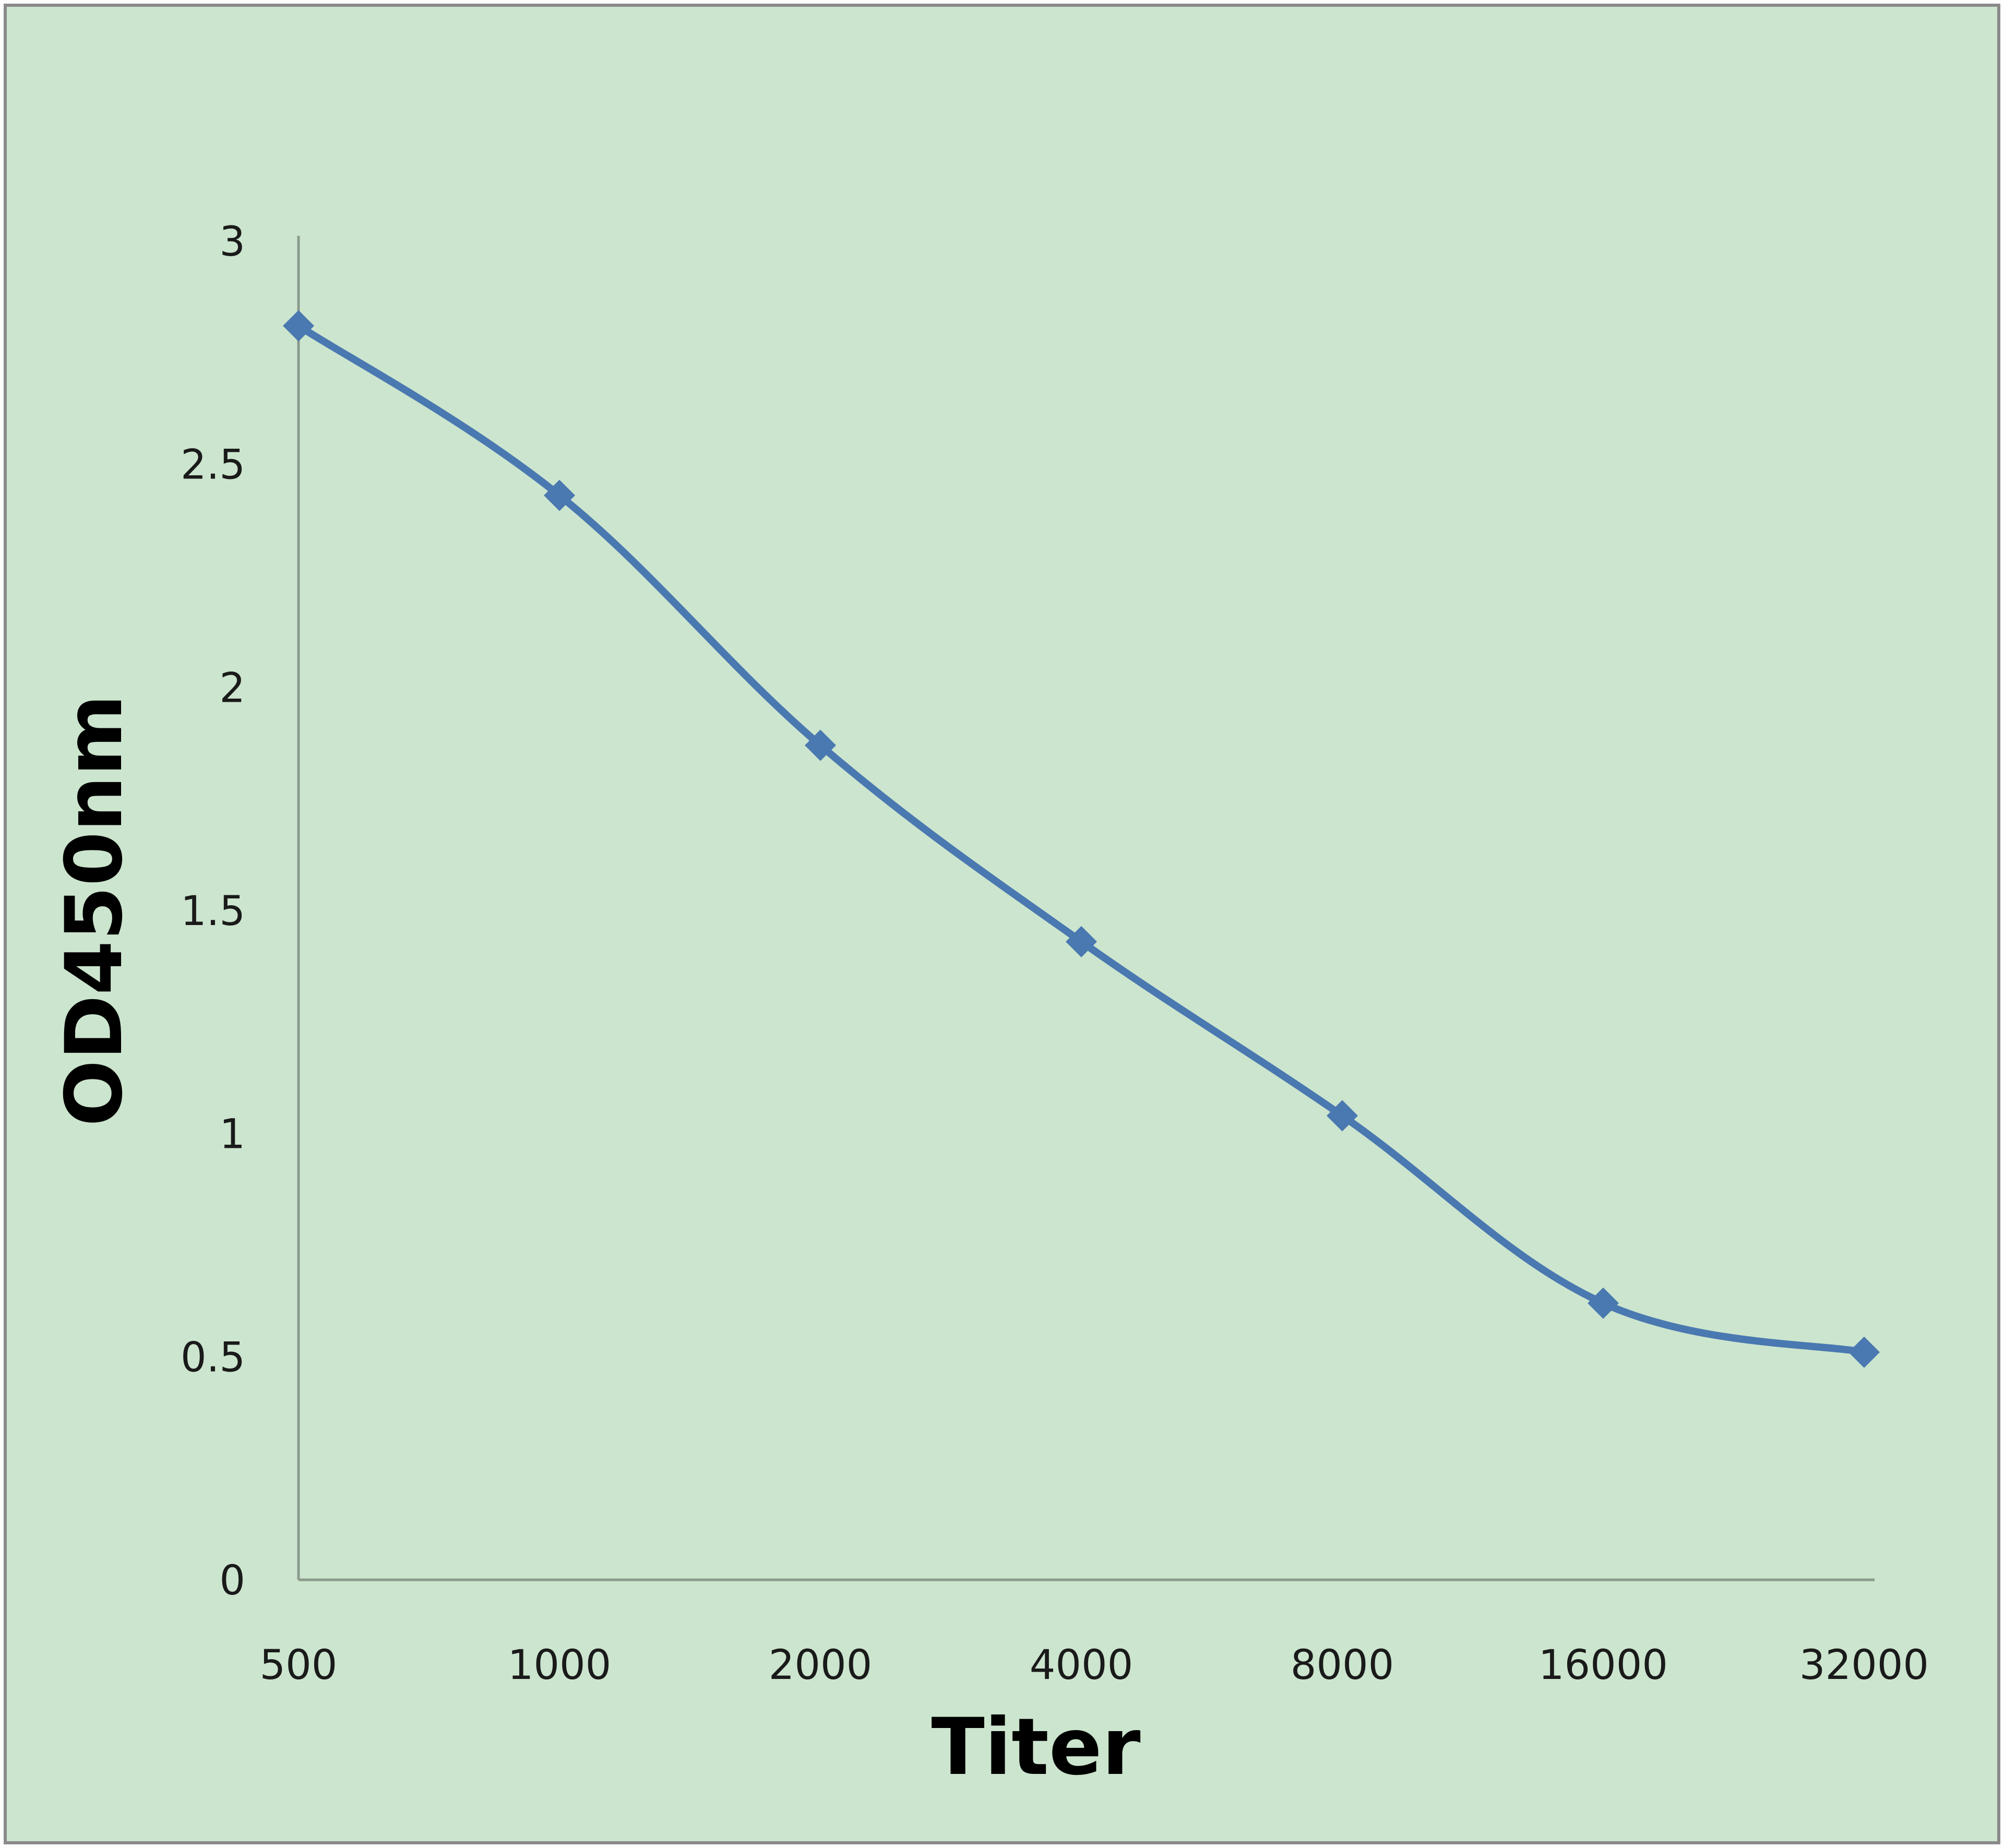  I want to click on y-tick-label: 1, so click(232, 1134).